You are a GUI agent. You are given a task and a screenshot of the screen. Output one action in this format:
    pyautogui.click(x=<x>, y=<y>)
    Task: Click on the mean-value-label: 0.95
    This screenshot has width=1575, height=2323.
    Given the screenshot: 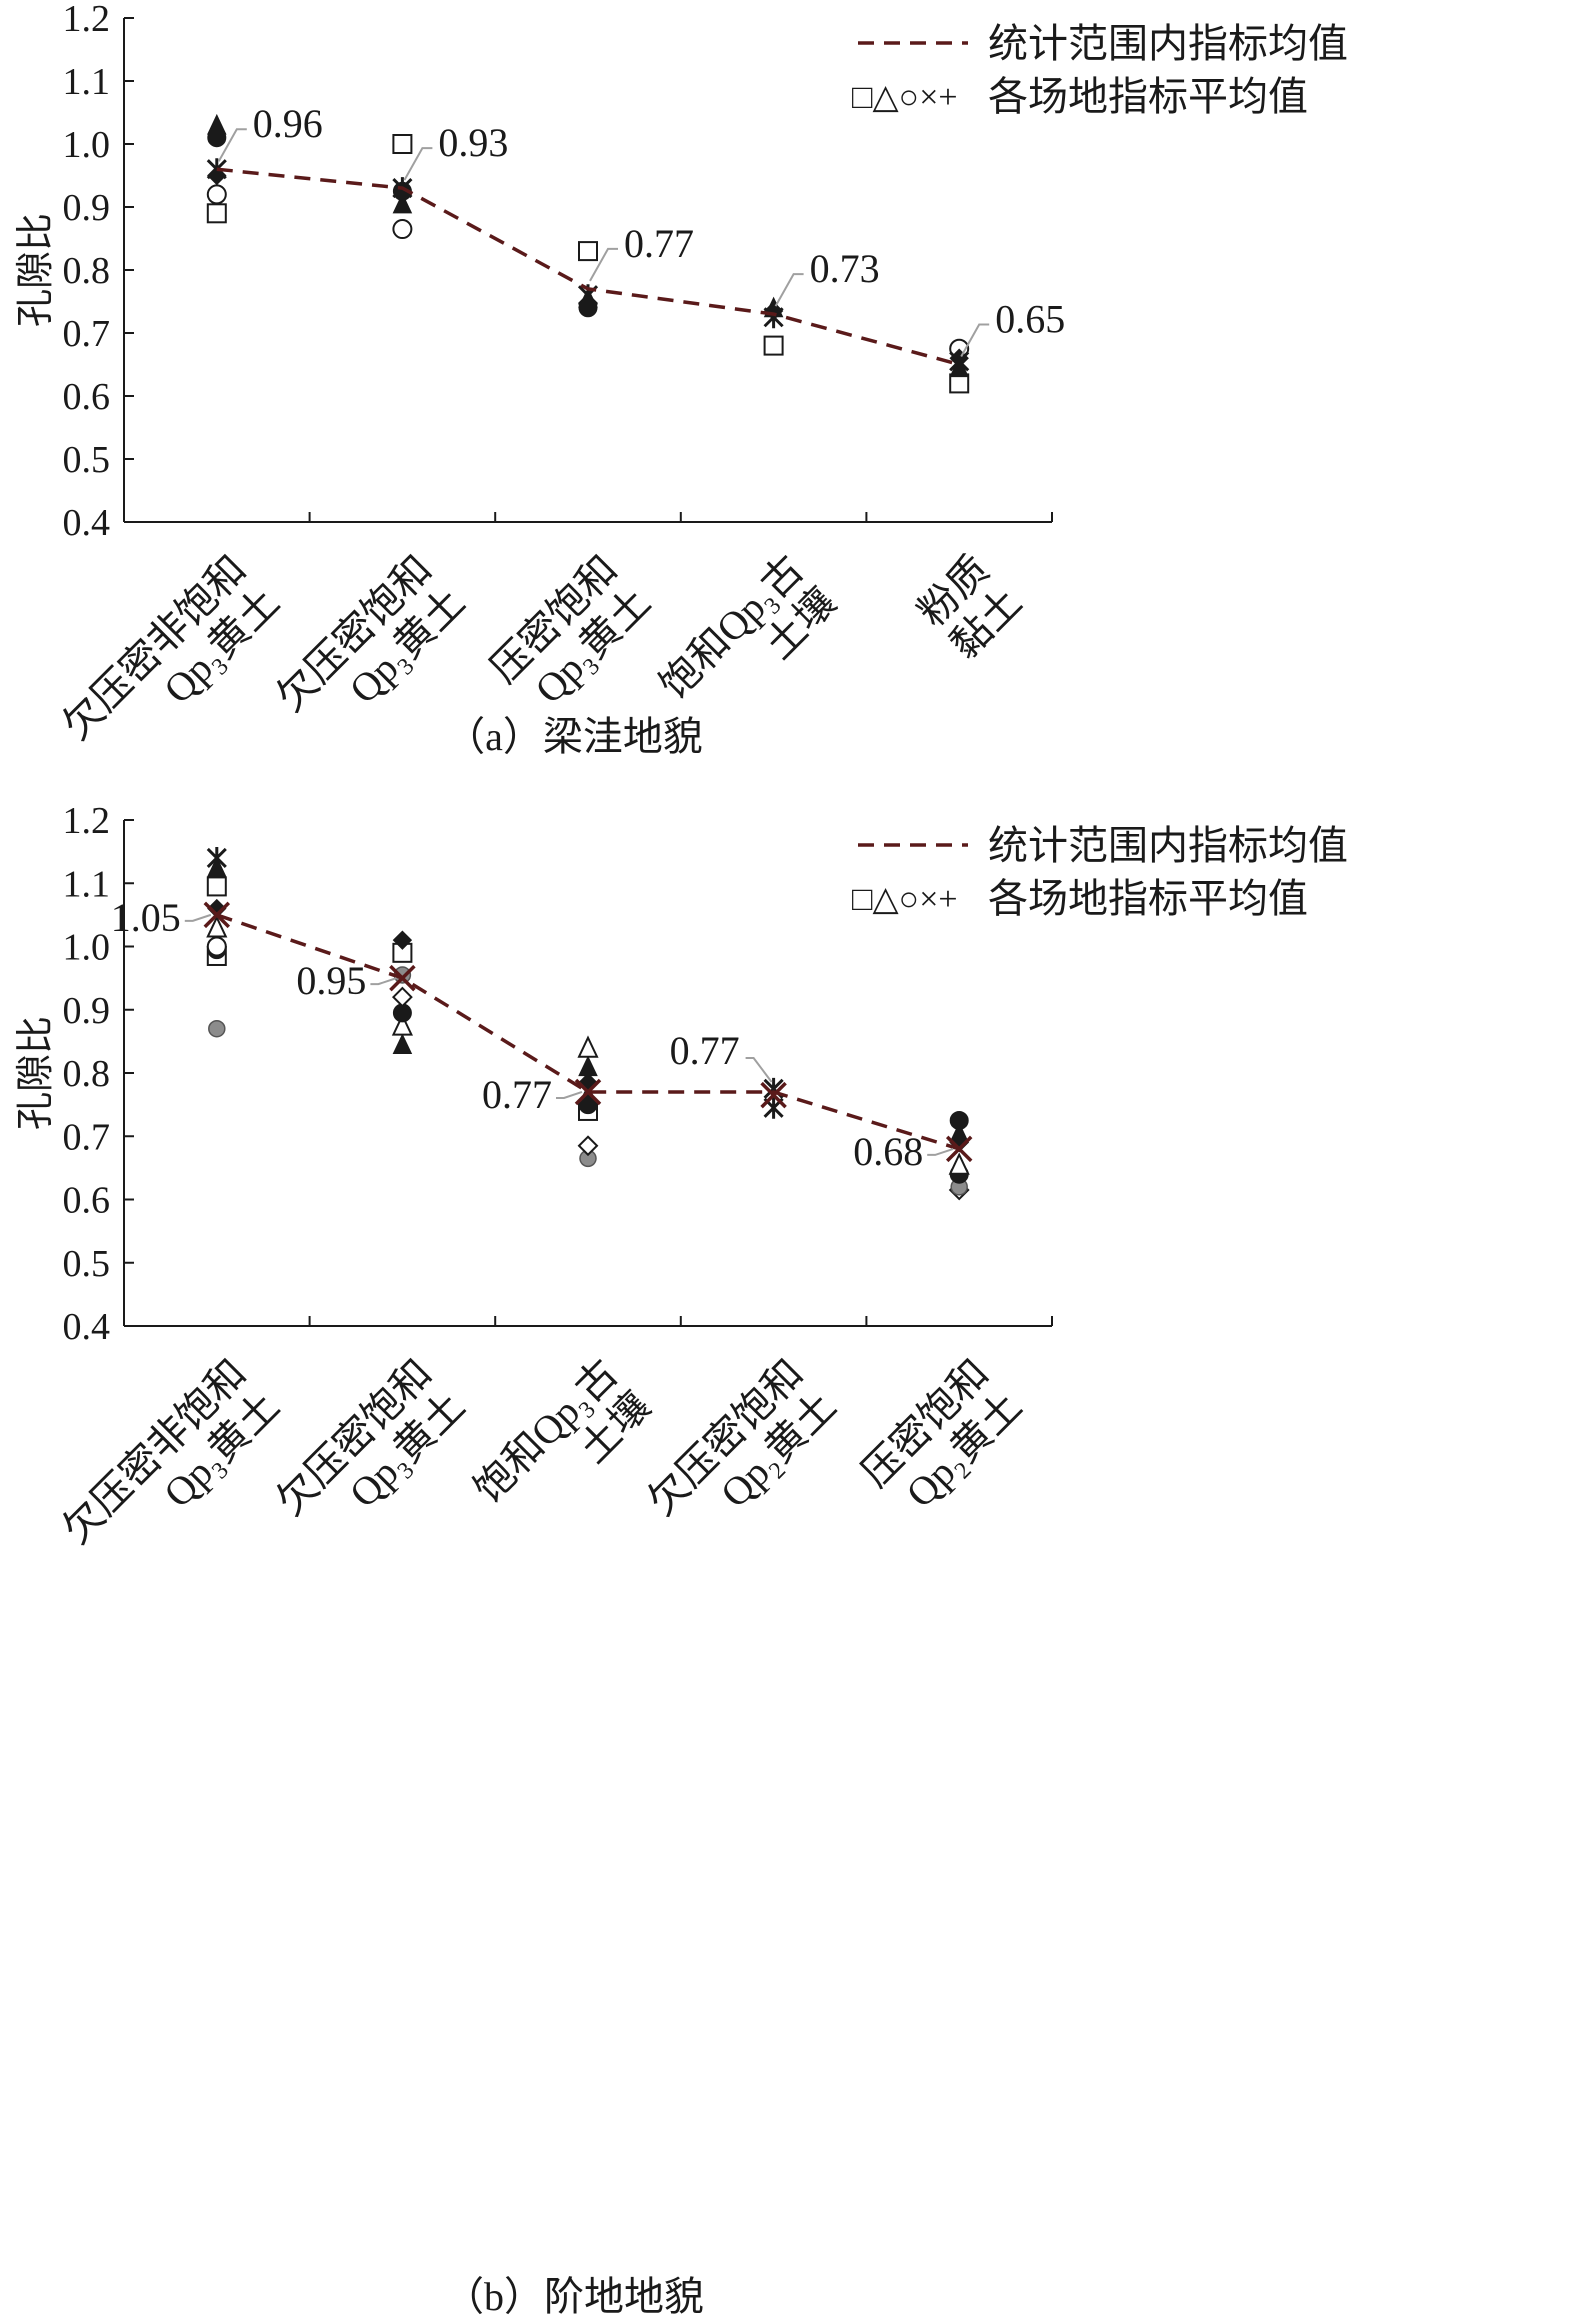 What is the action you would take?
    pyautogui.click(x=331, y=980)
    